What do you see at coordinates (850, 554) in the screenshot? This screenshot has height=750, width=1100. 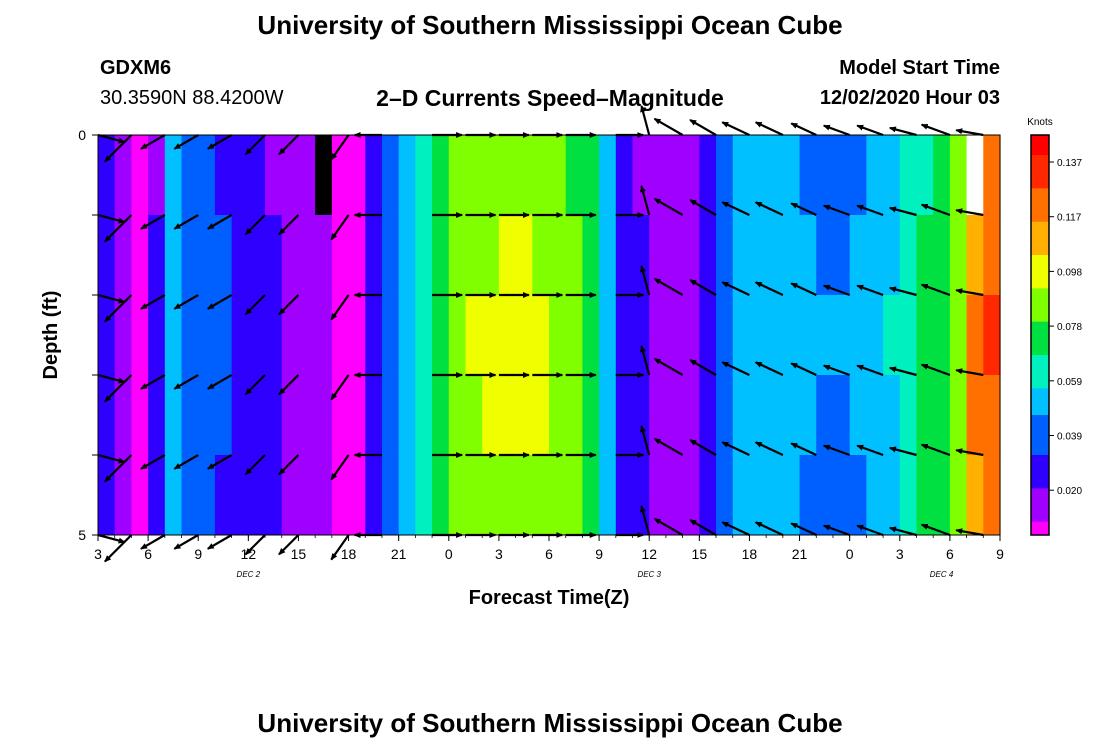 I see `x-tick-label: 0` at bounding box center [850, 554].